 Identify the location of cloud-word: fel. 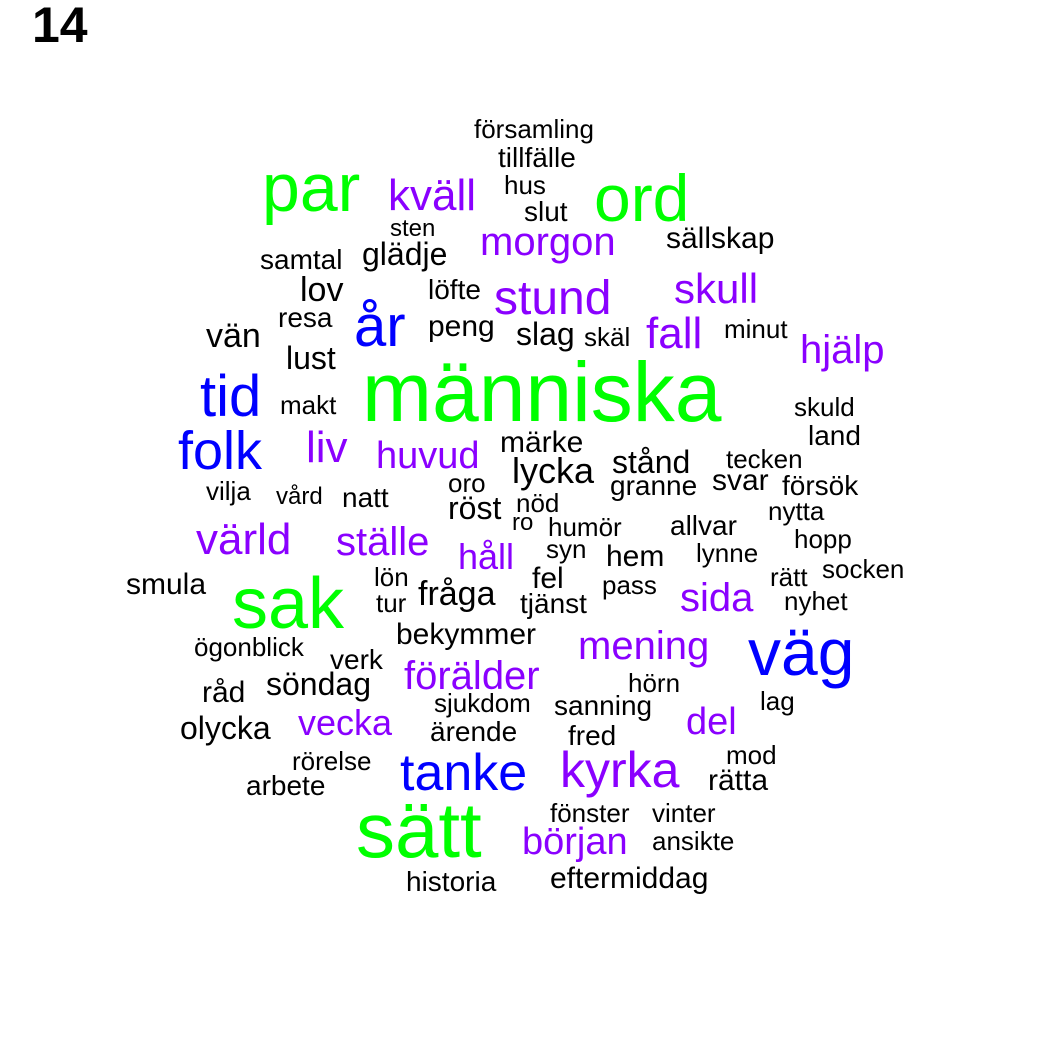
(548, 578).